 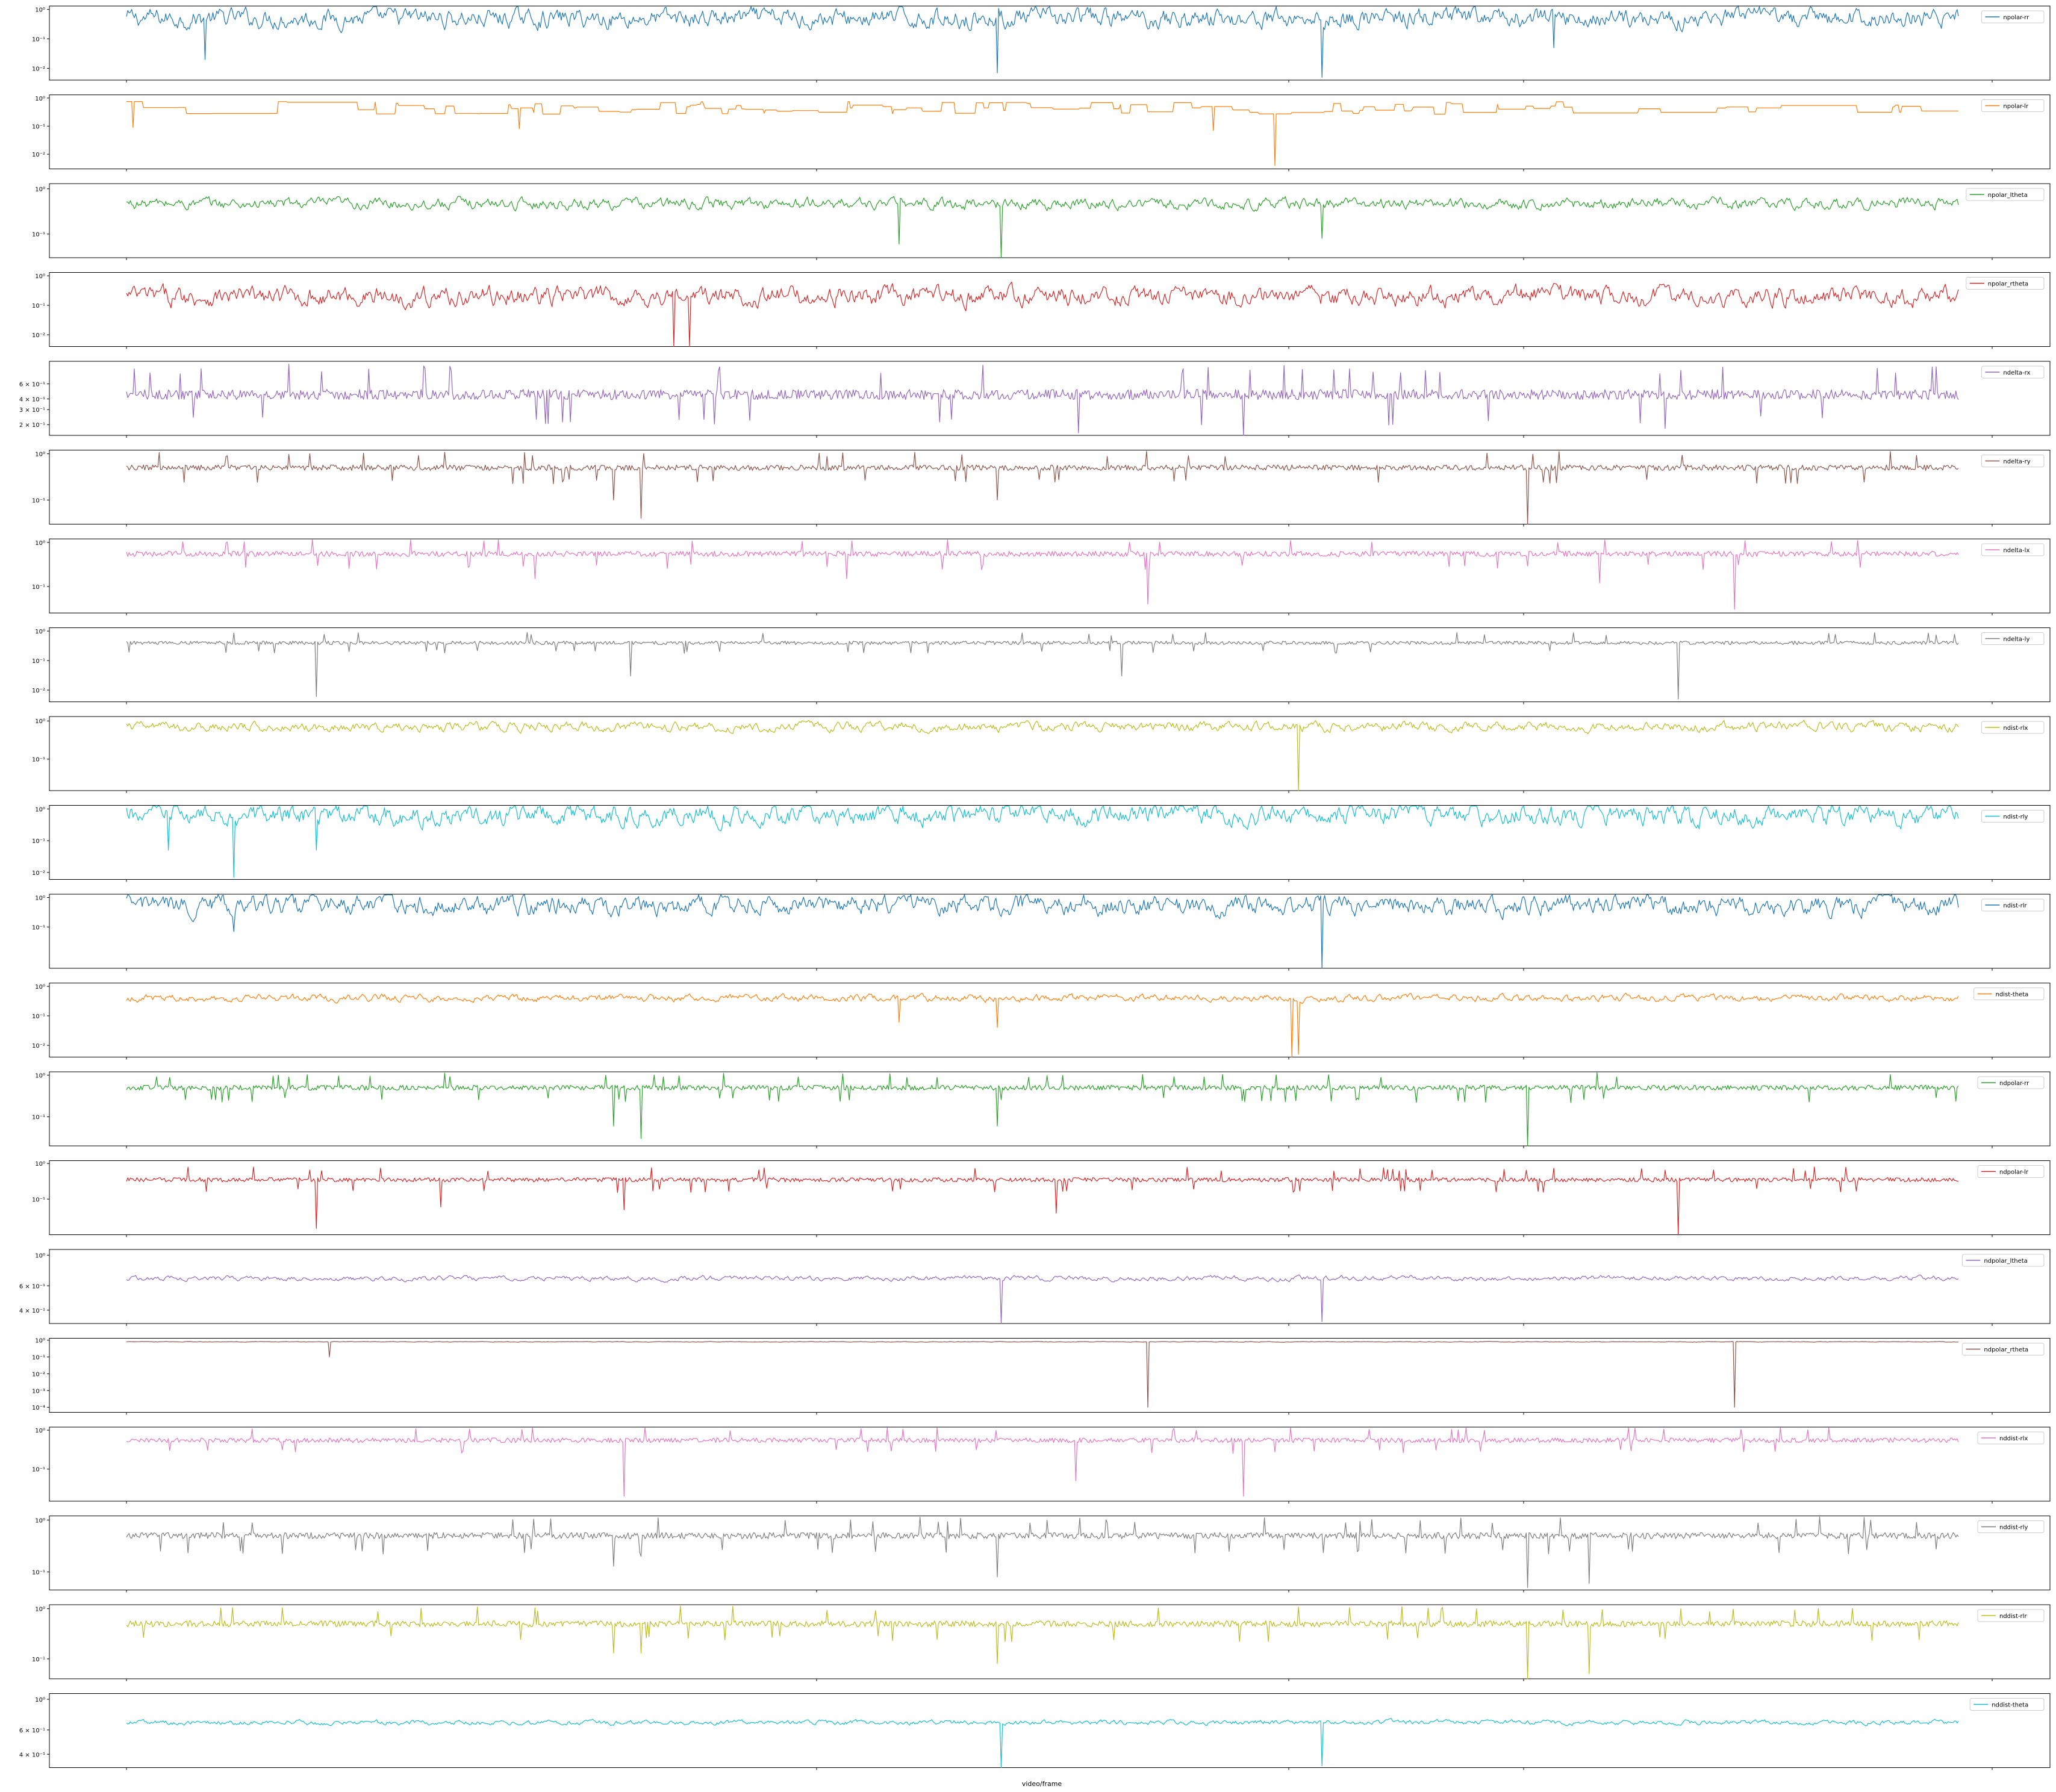 What do you see at coordinates (1042, 666) in the screenshot?
I see `series-line-ndelta-ly` at bounding box center [1042, 666].